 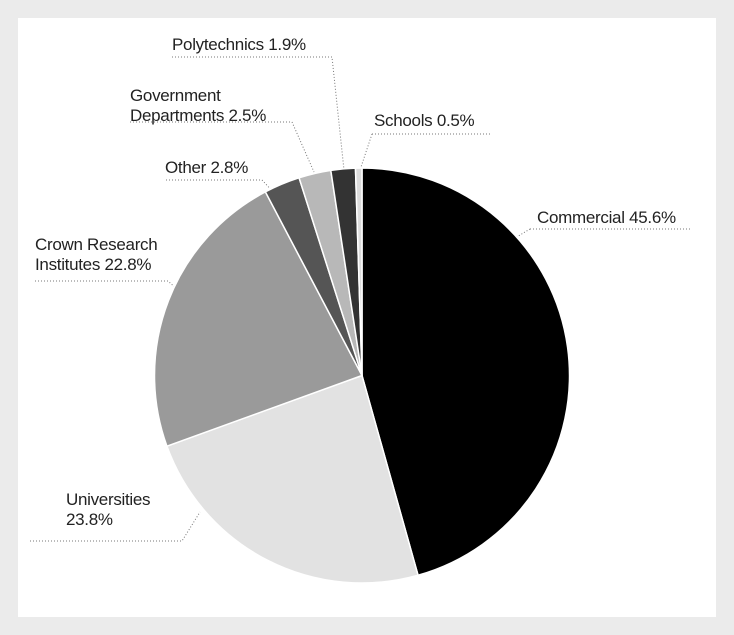 I want to click on value-label: 22.8%, so click(x=128, y=264).